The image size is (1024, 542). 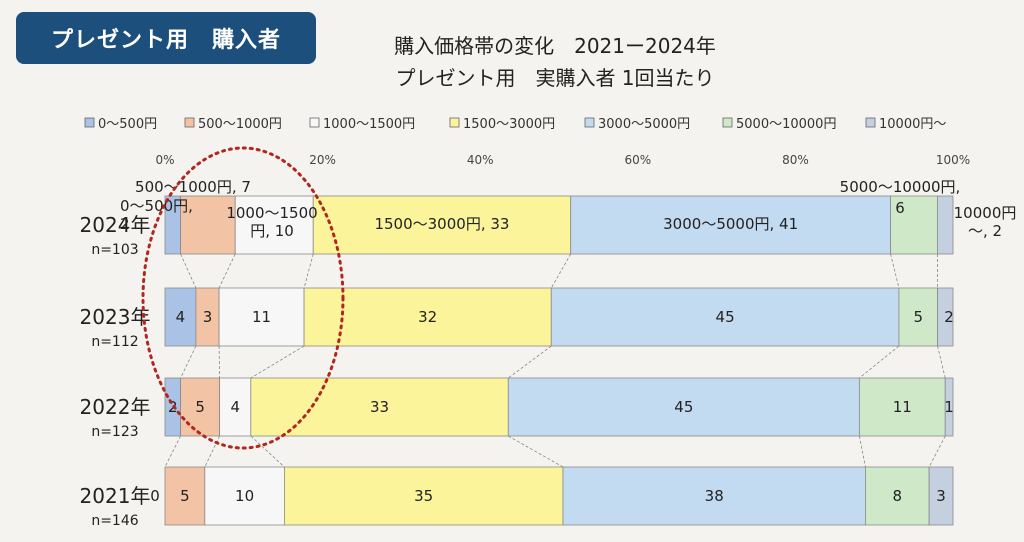 What do you see at coordinates (900, 208) in the screenshot?
I see `data-label: 6` at bounding box center [900, 208].